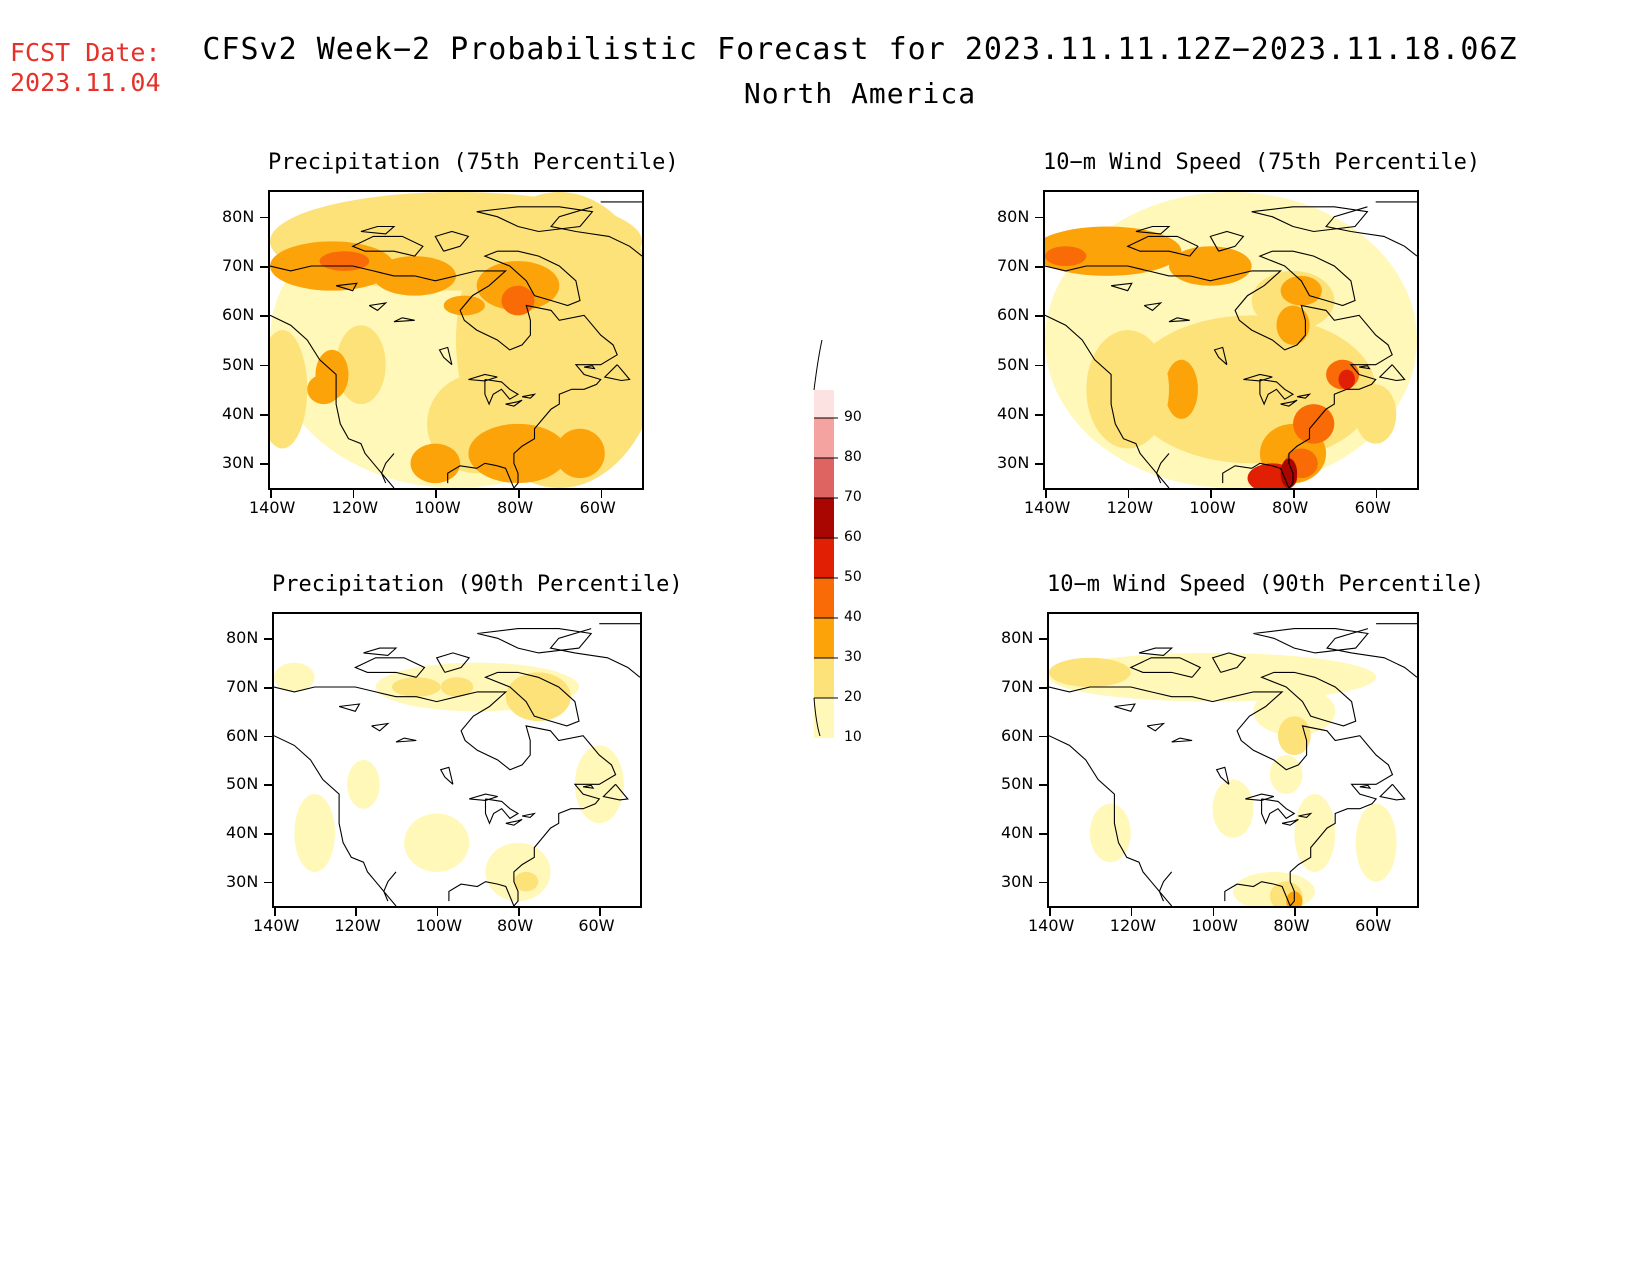  I want to click on colorbar-label: 60, so click(853, 537).